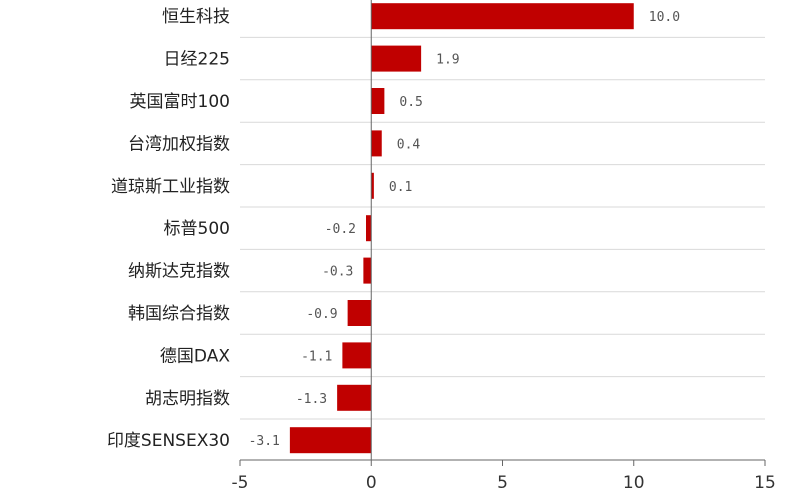 This screenshot has height=500, width=800. Describe the element at coordinates (197, 60) in the screenshot. I see `category-label: 日经225` at that location.